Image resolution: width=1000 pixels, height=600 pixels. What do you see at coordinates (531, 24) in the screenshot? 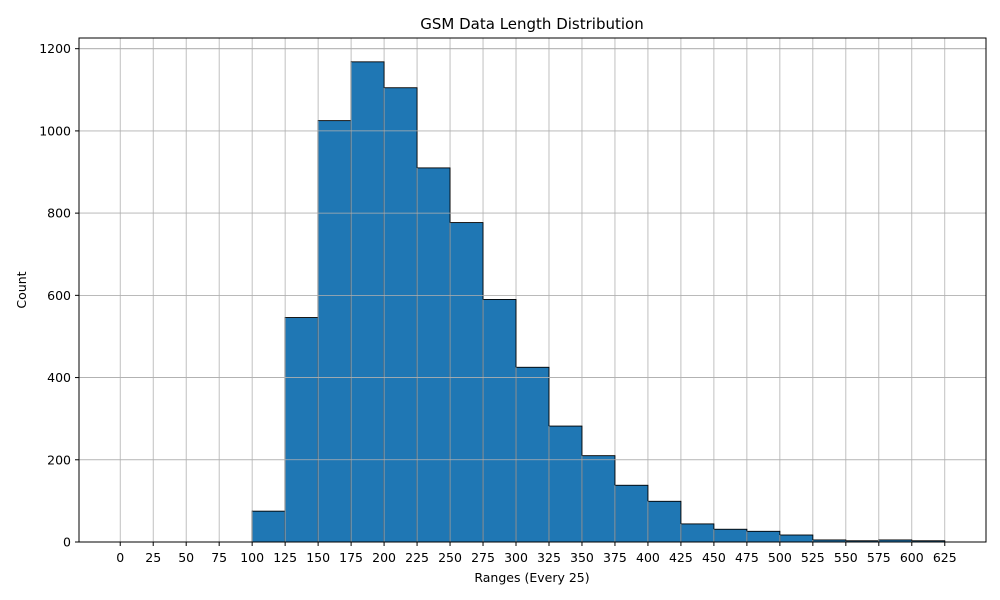
I see `chart-title: GSM Data Length Distribution` at bounding box center [531, 24].